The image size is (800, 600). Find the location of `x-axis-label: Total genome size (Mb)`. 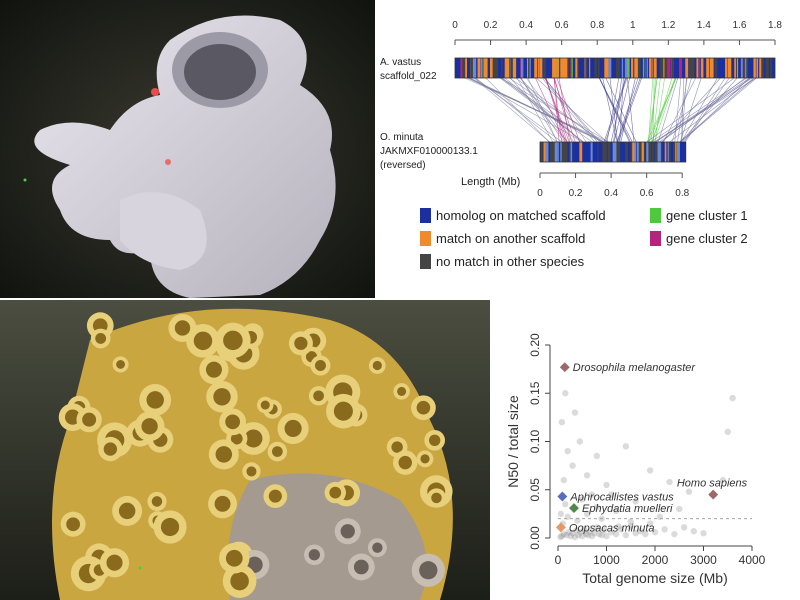

x-axis-label: Total genome size (Mb) is located at coordinates (655, 578).